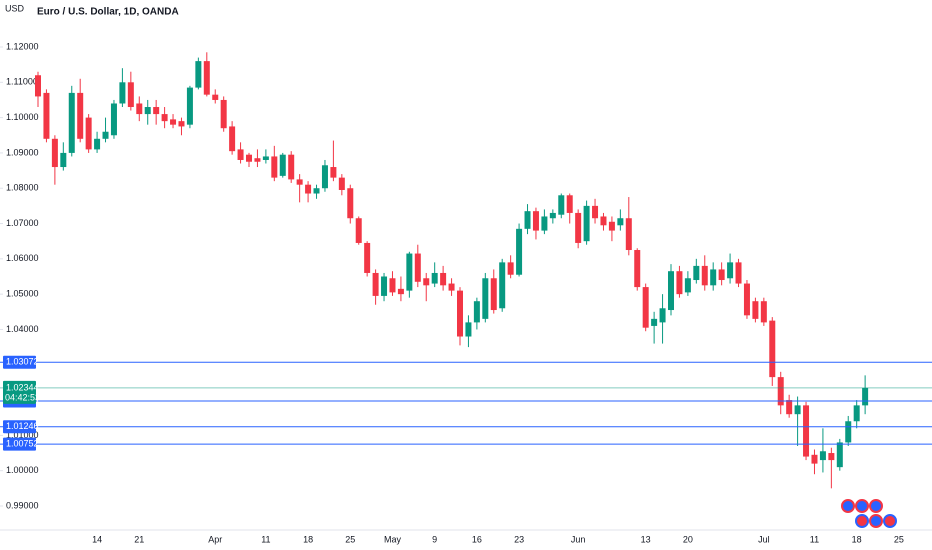 Image resolution: width=932 pixels, height=550 pixels. Describe the element at coordinates (22, 362) in the screenshot. I see `price-line-label: 1.03072` at that location.